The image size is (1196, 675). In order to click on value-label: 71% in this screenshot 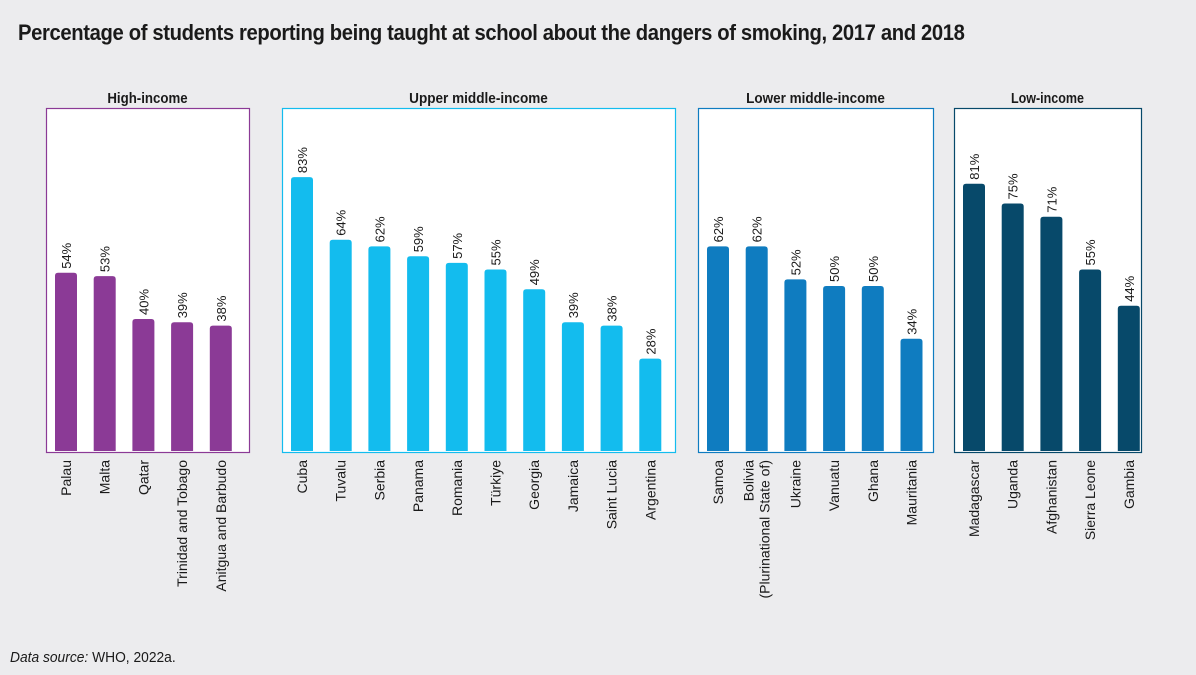, I will do `click(1051, 199)`.